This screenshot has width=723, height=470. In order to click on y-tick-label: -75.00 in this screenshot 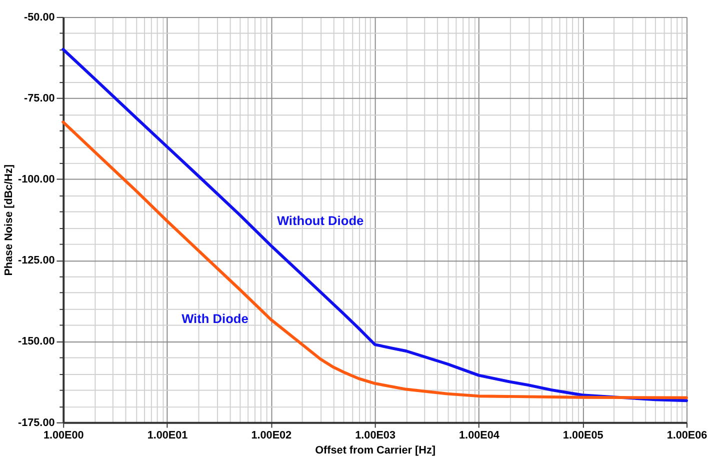, I will do `click(39, 98)`.